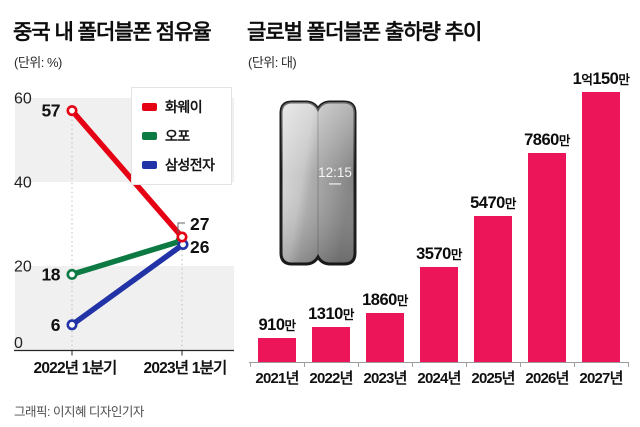  What do you see at coordinates (331, 344) in the screenshot?
I see `bar-2022년` at bounding box center [331, 344].